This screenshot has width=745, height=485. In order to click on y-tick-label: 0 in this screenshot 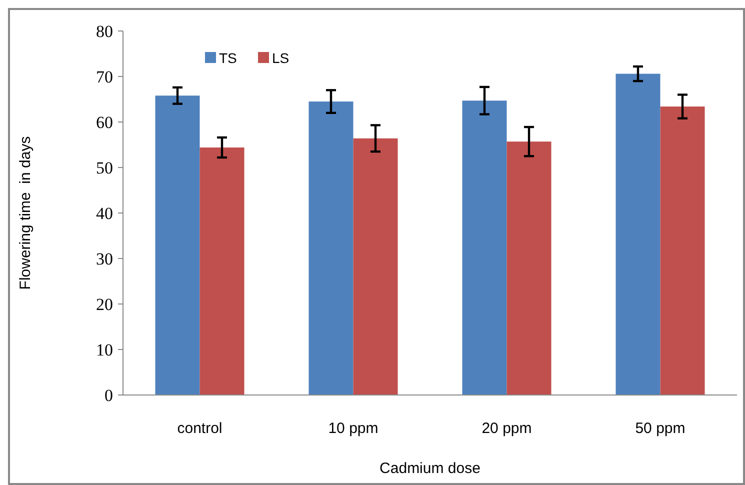, I will do `click(108, 395)`.